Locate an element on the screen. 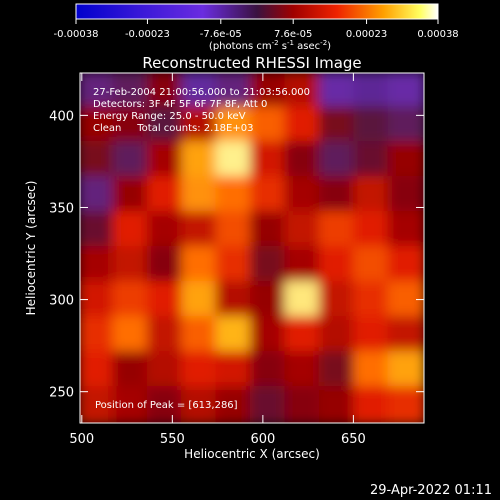 This screenshot has width=500, height=500. info-line: Clean Total counts: 2.18E+03 is located at coordinates (173, 128).